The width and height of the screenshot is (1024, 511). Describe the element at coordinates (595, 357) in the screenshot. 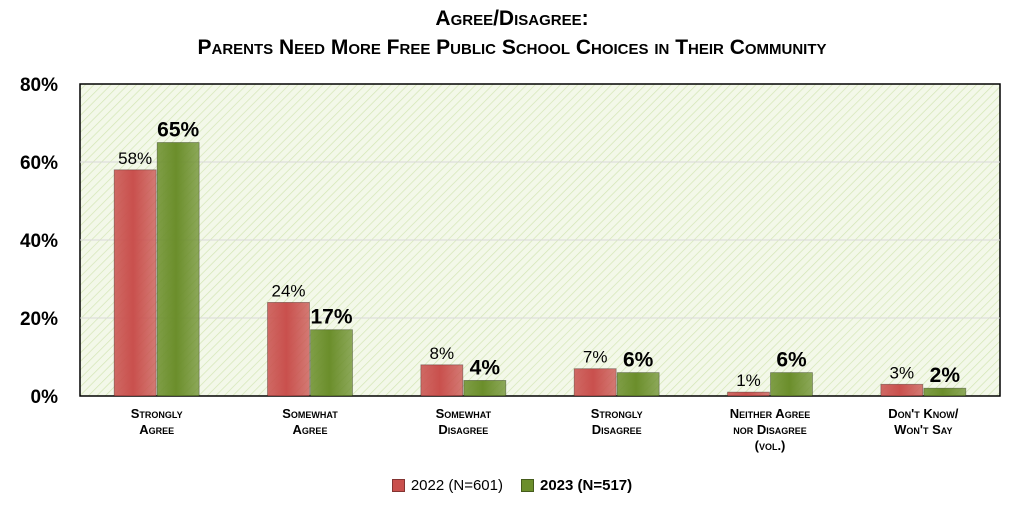

I see `data-label-2022: 7%` at that location.